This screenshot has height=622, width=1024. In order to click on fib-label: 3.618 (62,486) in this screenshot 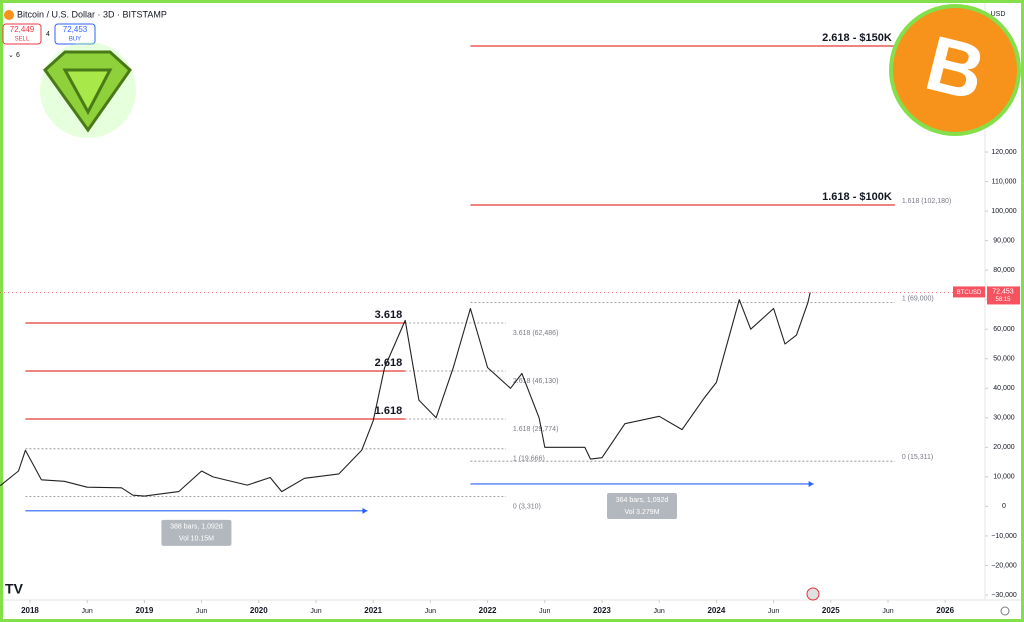, I will do `click(536, 333)`.